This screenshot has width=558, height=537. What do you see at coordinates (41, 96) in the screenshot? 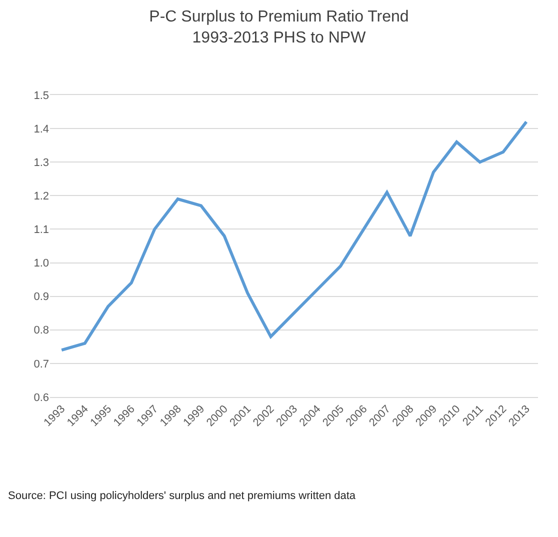
I see `y-tick-label: 1.5` at bounding box center [41, 96].